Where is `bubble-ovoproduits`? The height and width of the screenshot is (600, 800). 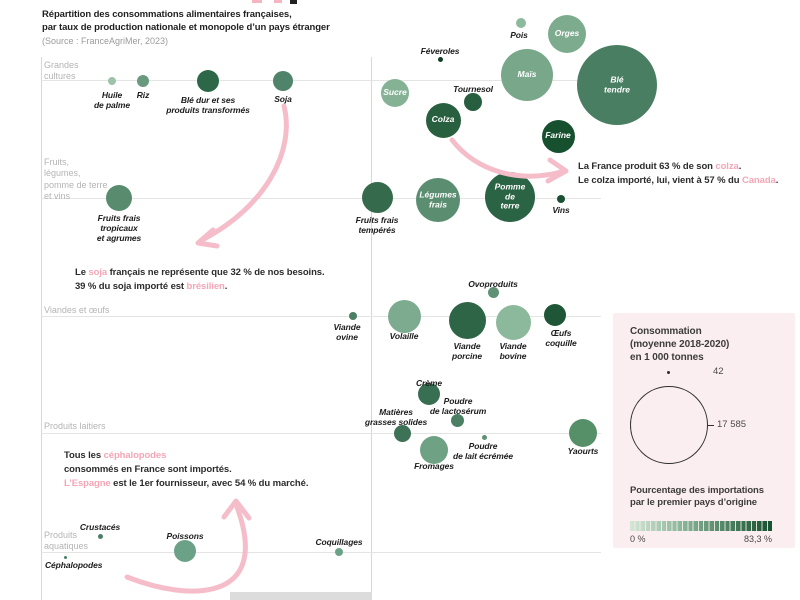 bubble-ovoproduits is located at coordinates (493, 292).